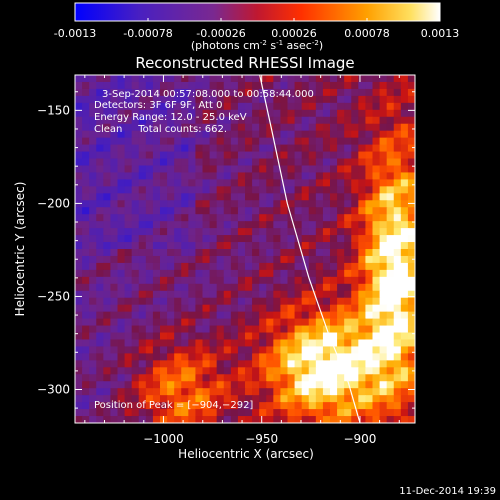 The height and width of the screenshot is (500, 500). What do you see at coordinates (53, 203) in the screenshot?
I see `y-tick-label: −200` at bounding box center [53, 203].